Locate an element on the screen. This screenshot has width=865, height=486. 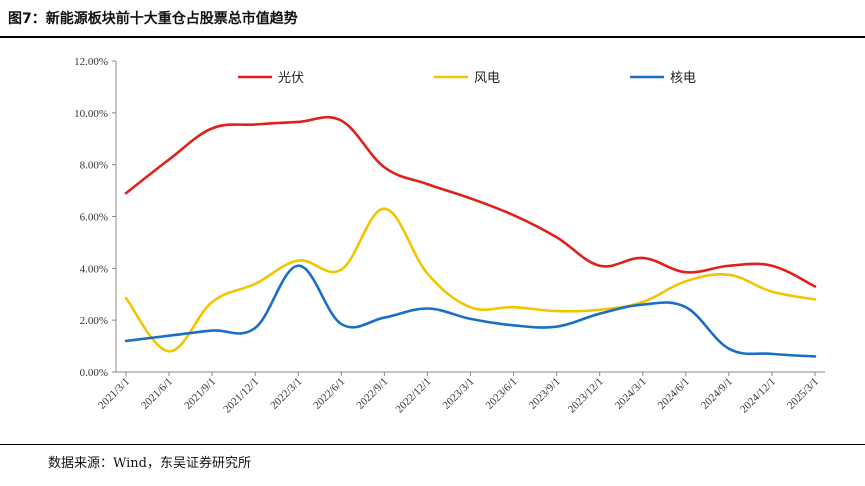
bottom-rule is located at coordinates (432, 444).